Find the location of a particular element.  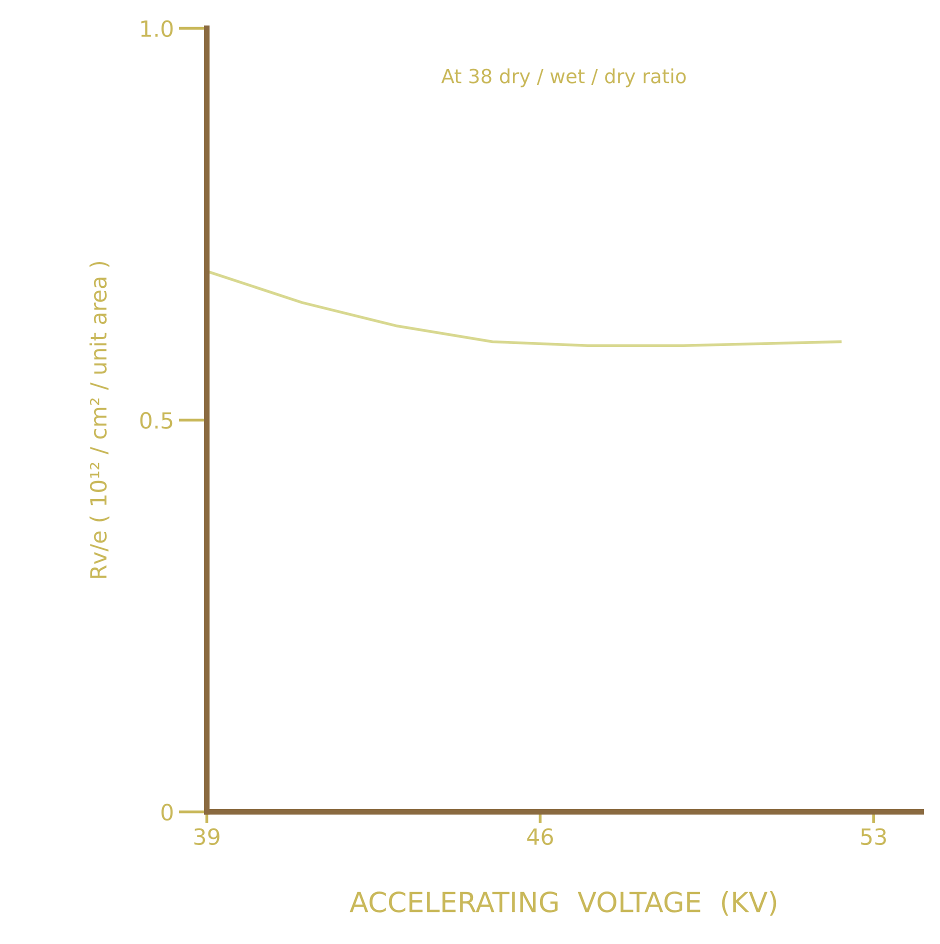

line-series is located at coordinates (524, 309).